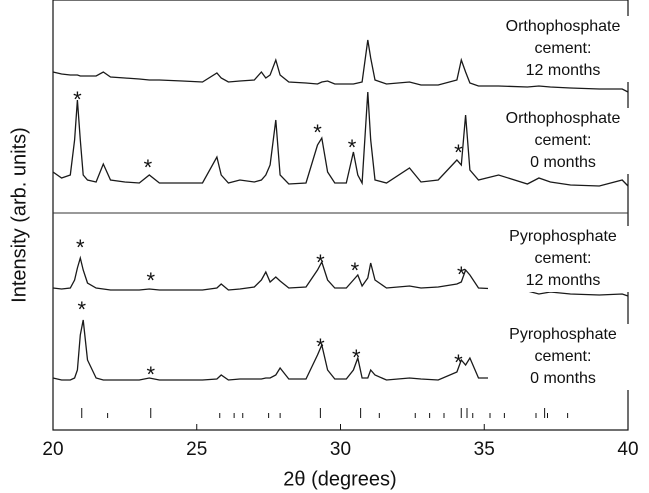 The image size is (649, 493). What do you see at coordinates (52, 449) in the screenshot?
I see `x-tick-label: 20` at bounding box center [52, 449].